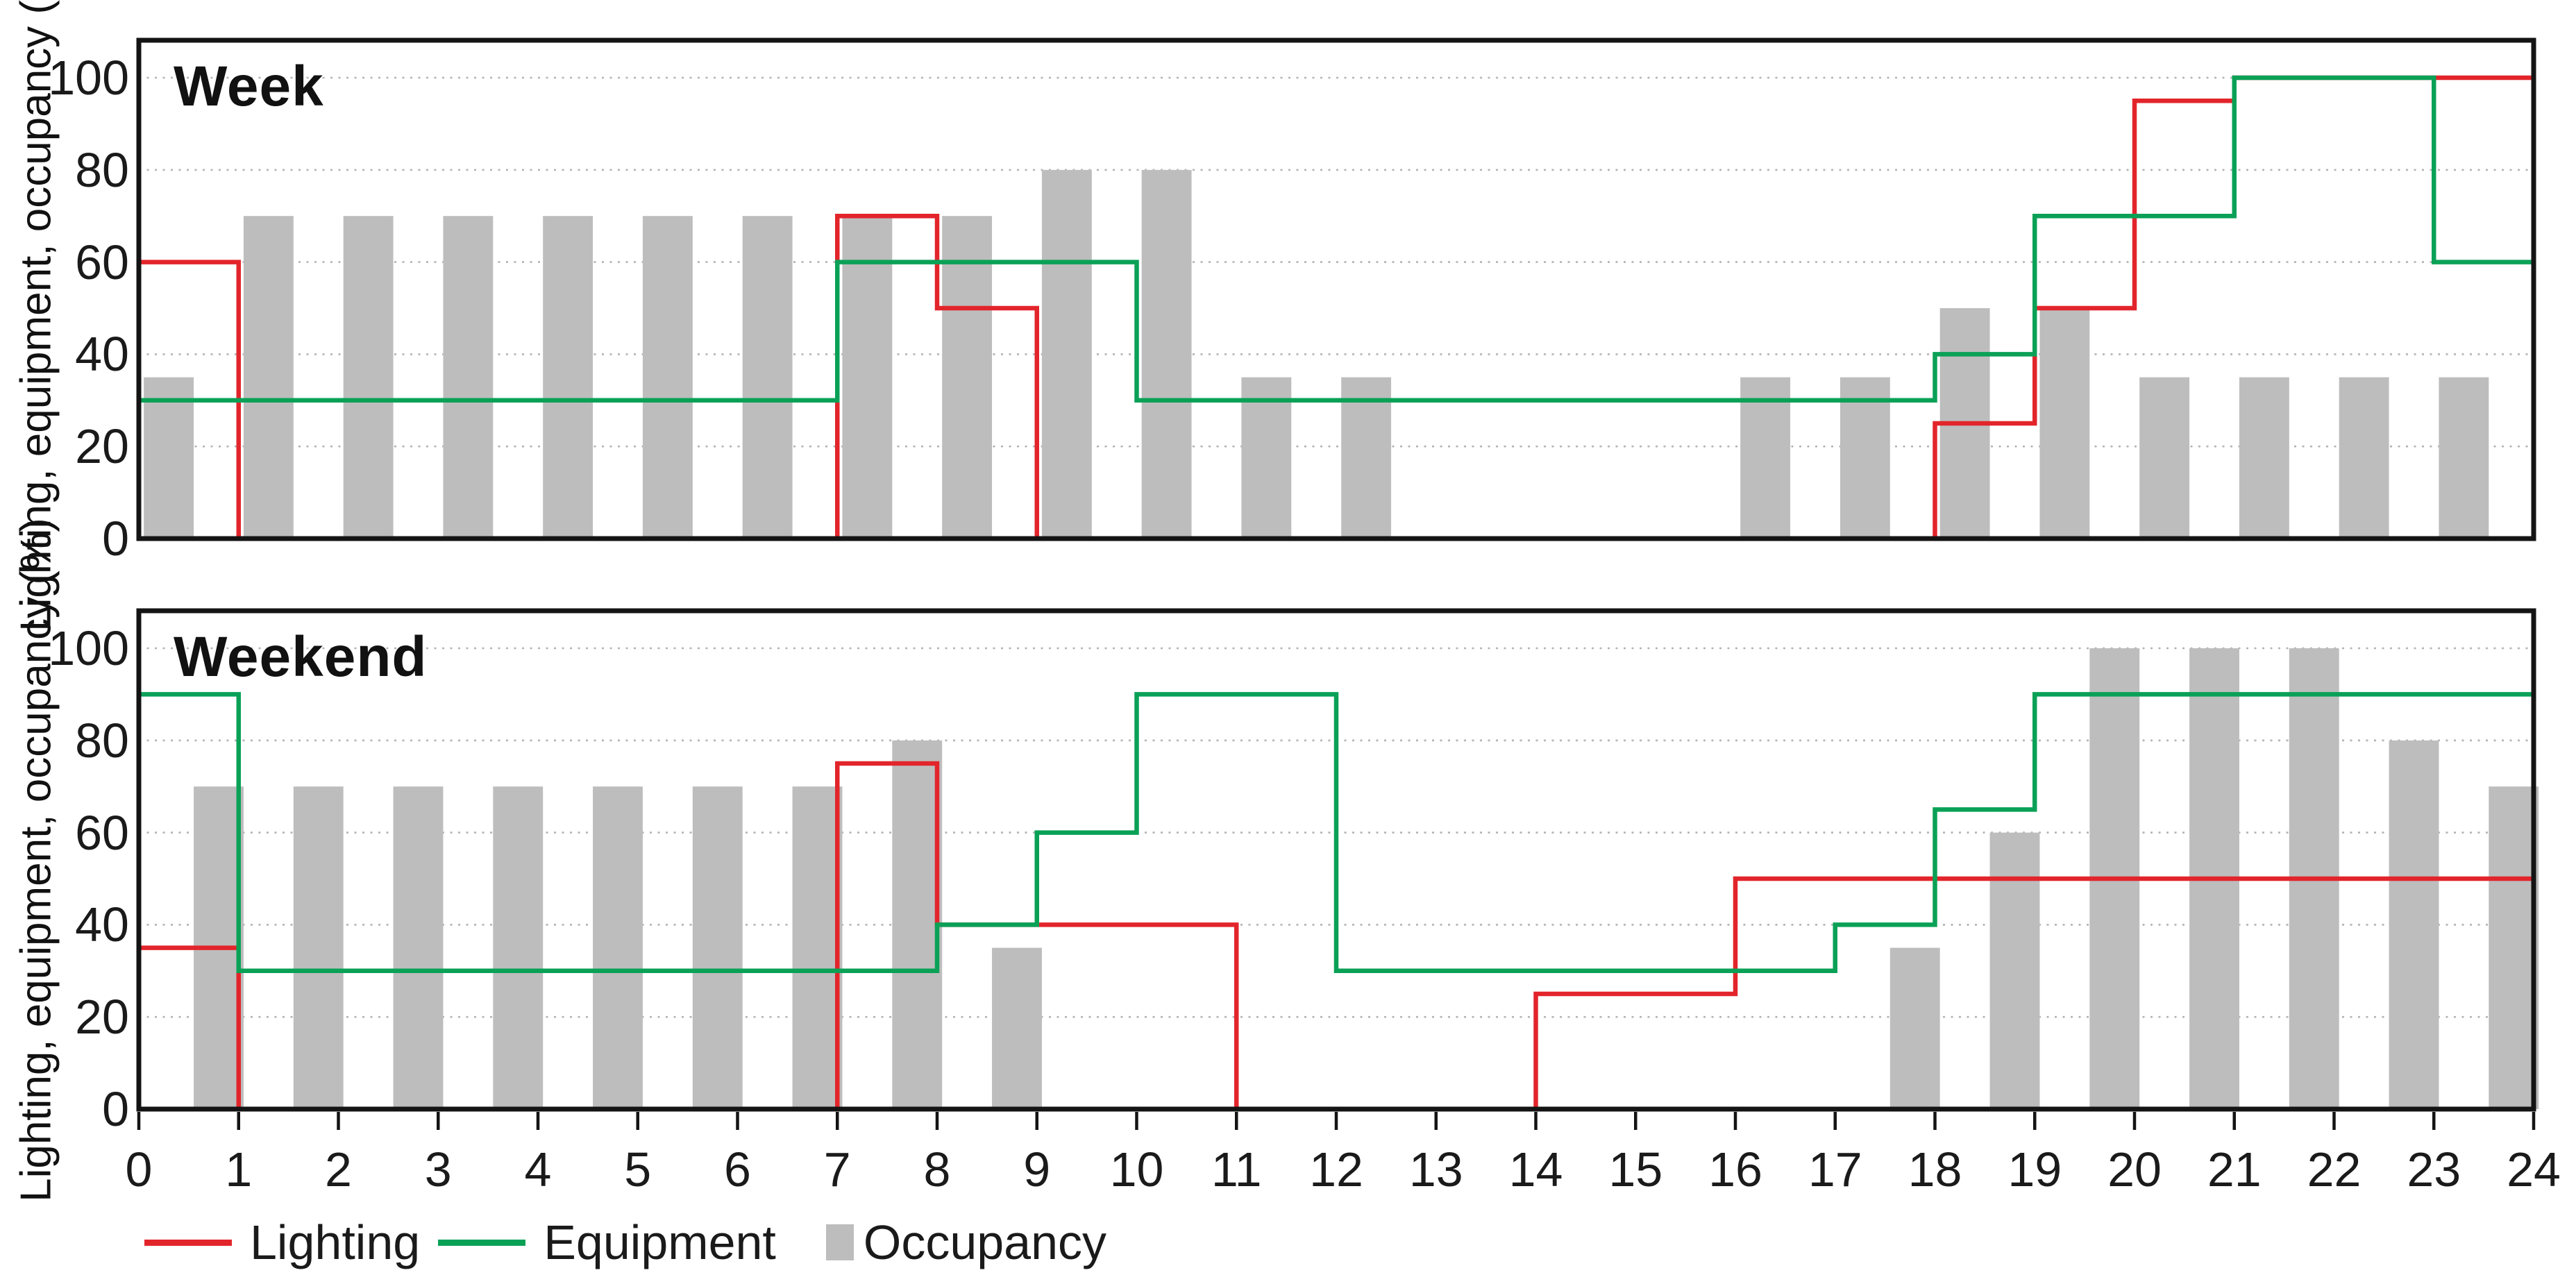 This screenshot has height=1284, width=2576. I want to click on x-tick-label-10: 10, so click(1136, 1170).